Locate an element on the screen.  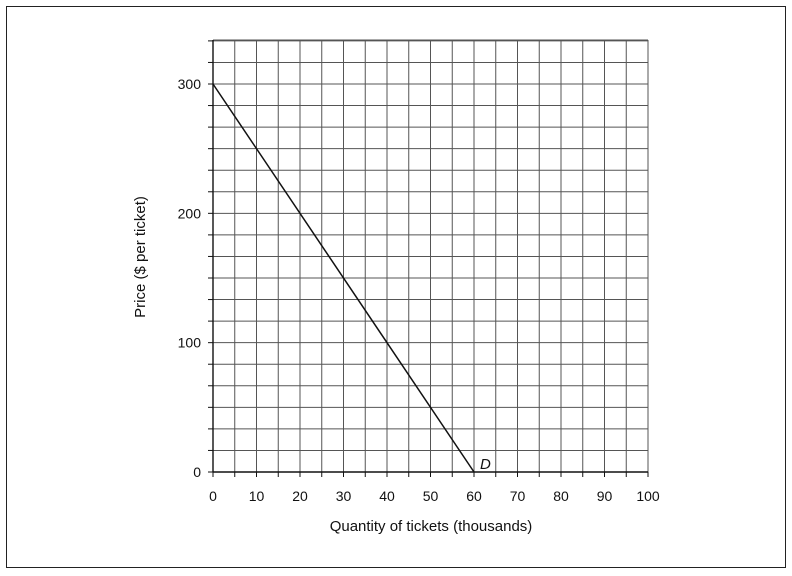
y-tick-label: 300 is located at coordinates (190, 84).